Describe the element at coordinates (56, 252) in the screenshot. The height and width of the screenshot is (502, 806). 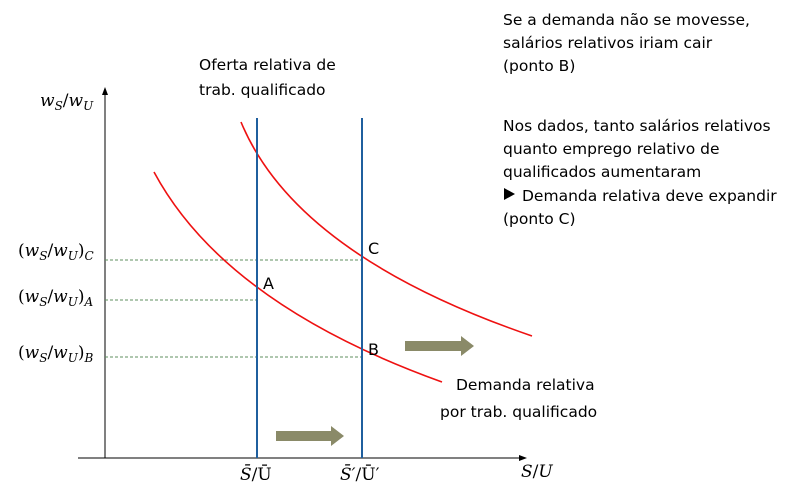
I see `y-tick-c: (wS​/wU​)C​` at that location.